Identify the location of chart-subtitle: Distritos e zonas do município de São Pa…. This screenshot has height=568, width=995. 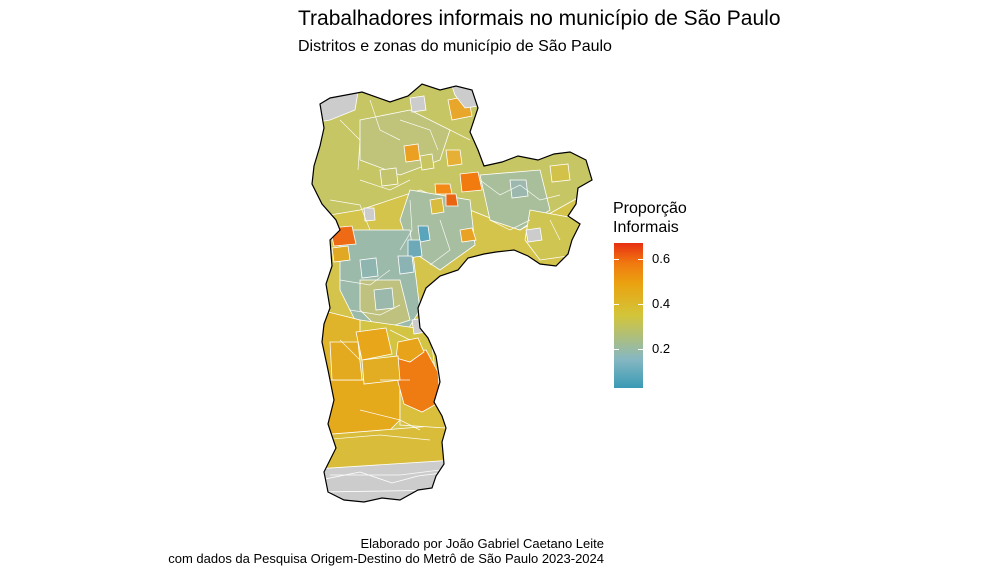
(455, 46).